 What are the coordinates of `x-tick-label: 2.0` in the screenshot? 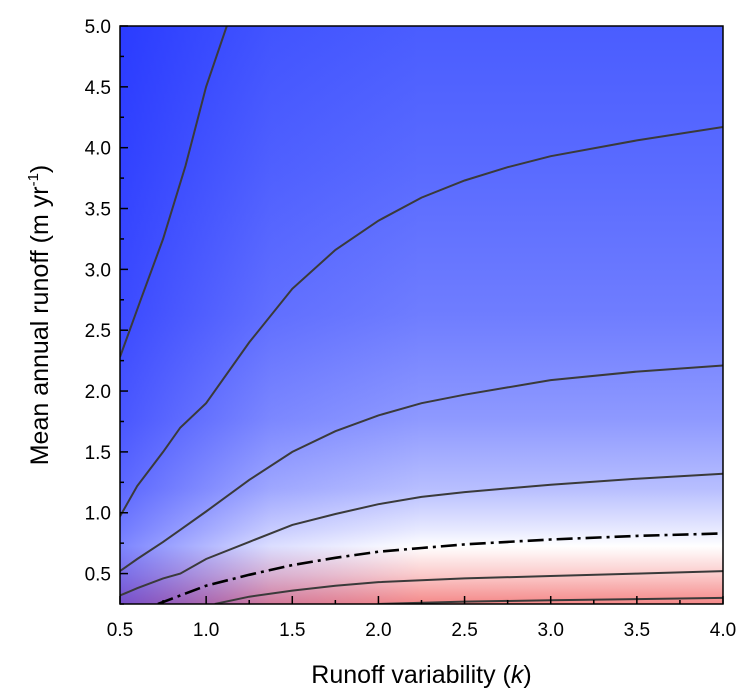 It's located at (378, 630).